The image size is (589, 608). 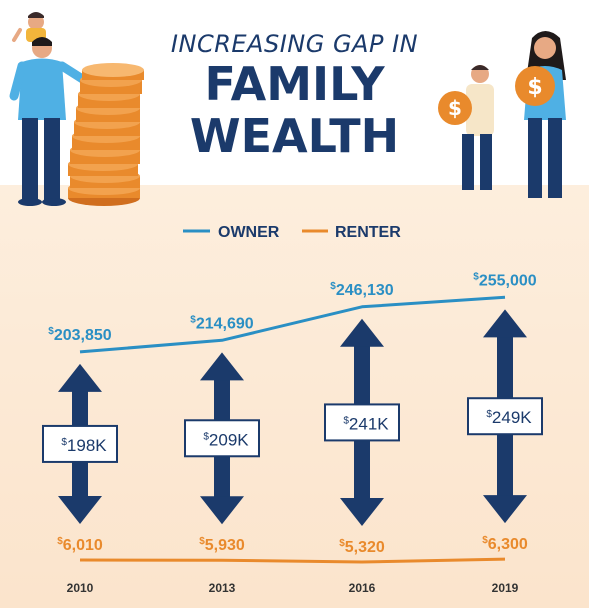 I want to click on renter-line, so click(x=292, y=560).